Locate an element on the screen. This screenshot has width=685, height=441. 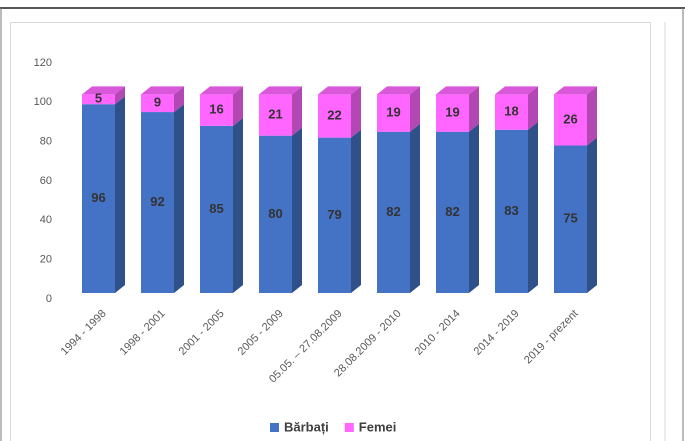
y-tick-label: 80 is located at coordinates (46, 142).